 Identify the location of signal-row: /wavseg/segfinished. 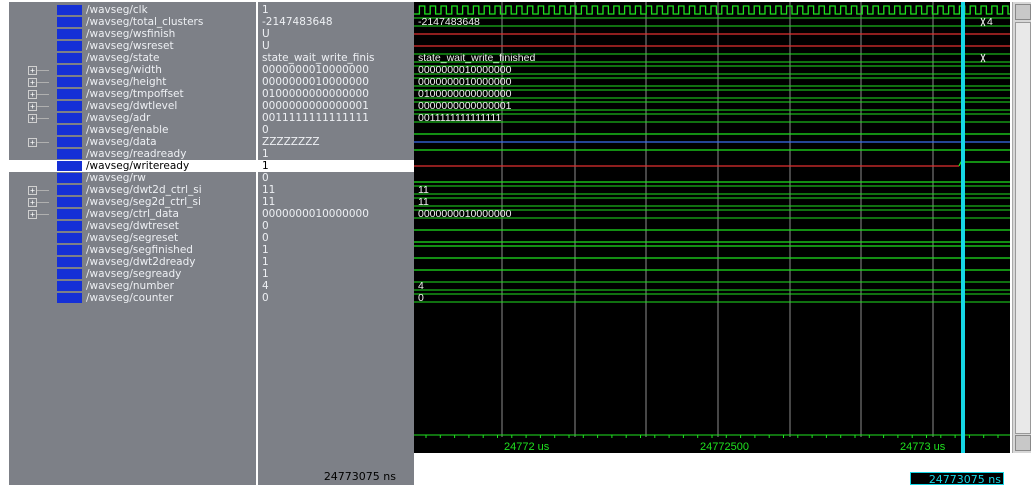
(132, 250).